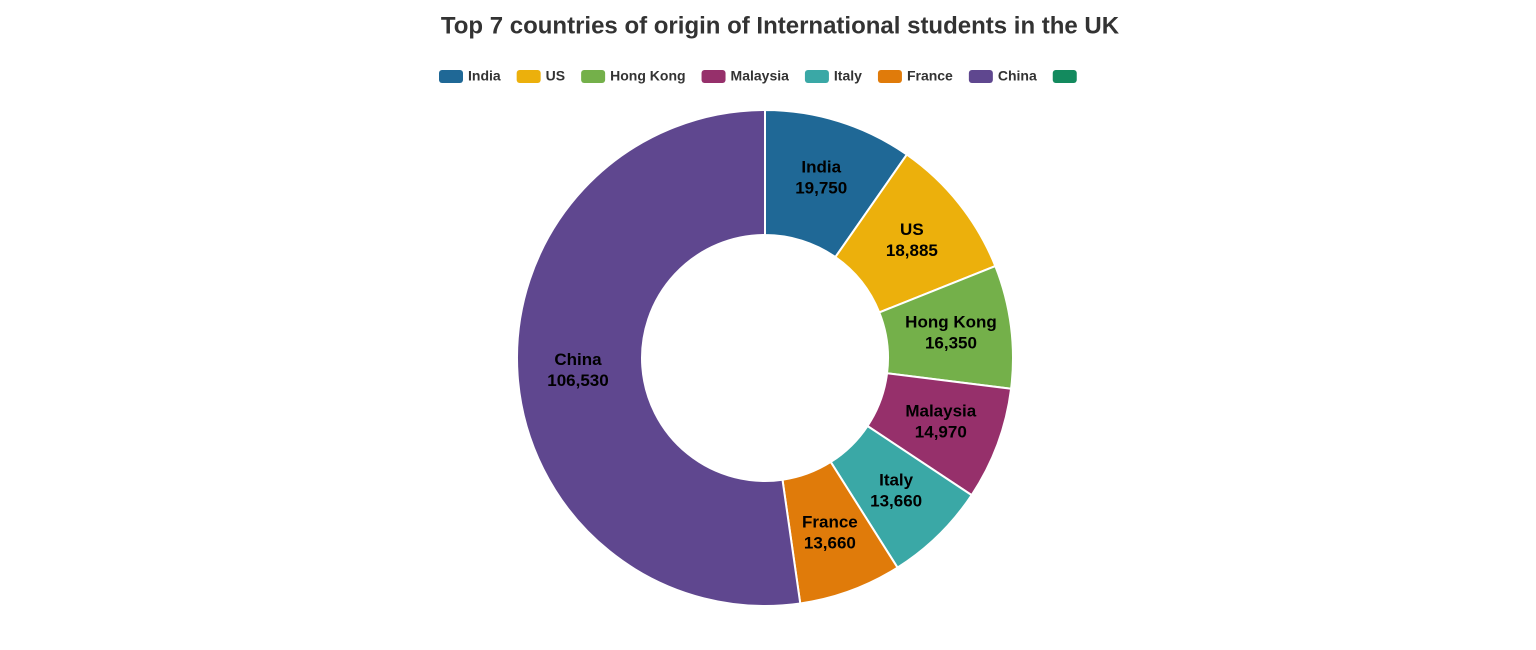 The image size is (1536, 650). I want to click on legend-label: China, so click(1017, 76).